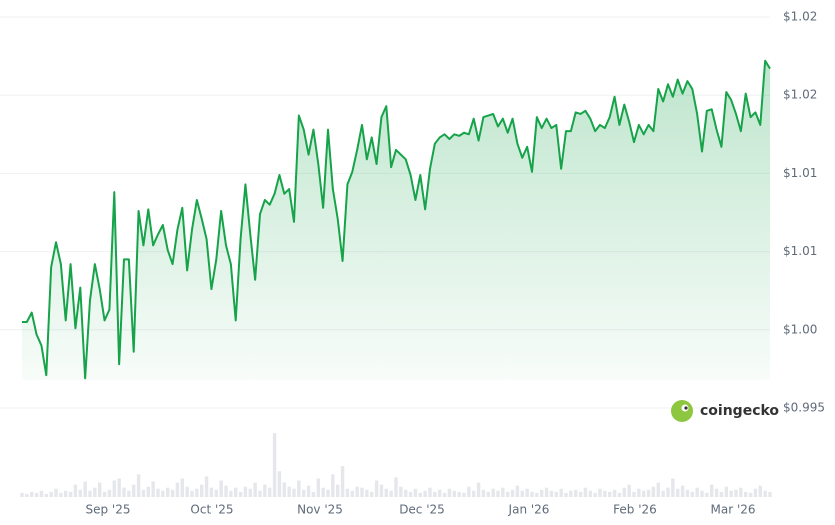 Image resolution: width=835 pixels, height=525 pixels. Describe the element at coordinates (739, 411) in the screenshot. I see `brand: coingecko` at that location.